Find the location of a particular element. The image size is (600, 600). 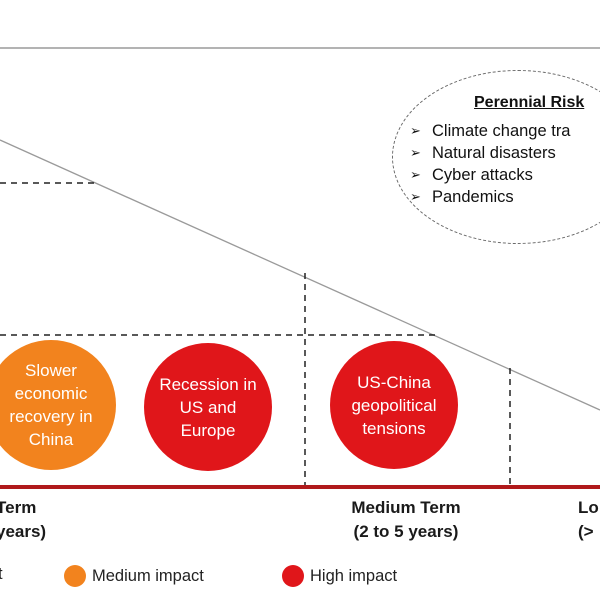

perennial-risk-item: ➢ Cyber attacks is located at coordinates (471, 175).